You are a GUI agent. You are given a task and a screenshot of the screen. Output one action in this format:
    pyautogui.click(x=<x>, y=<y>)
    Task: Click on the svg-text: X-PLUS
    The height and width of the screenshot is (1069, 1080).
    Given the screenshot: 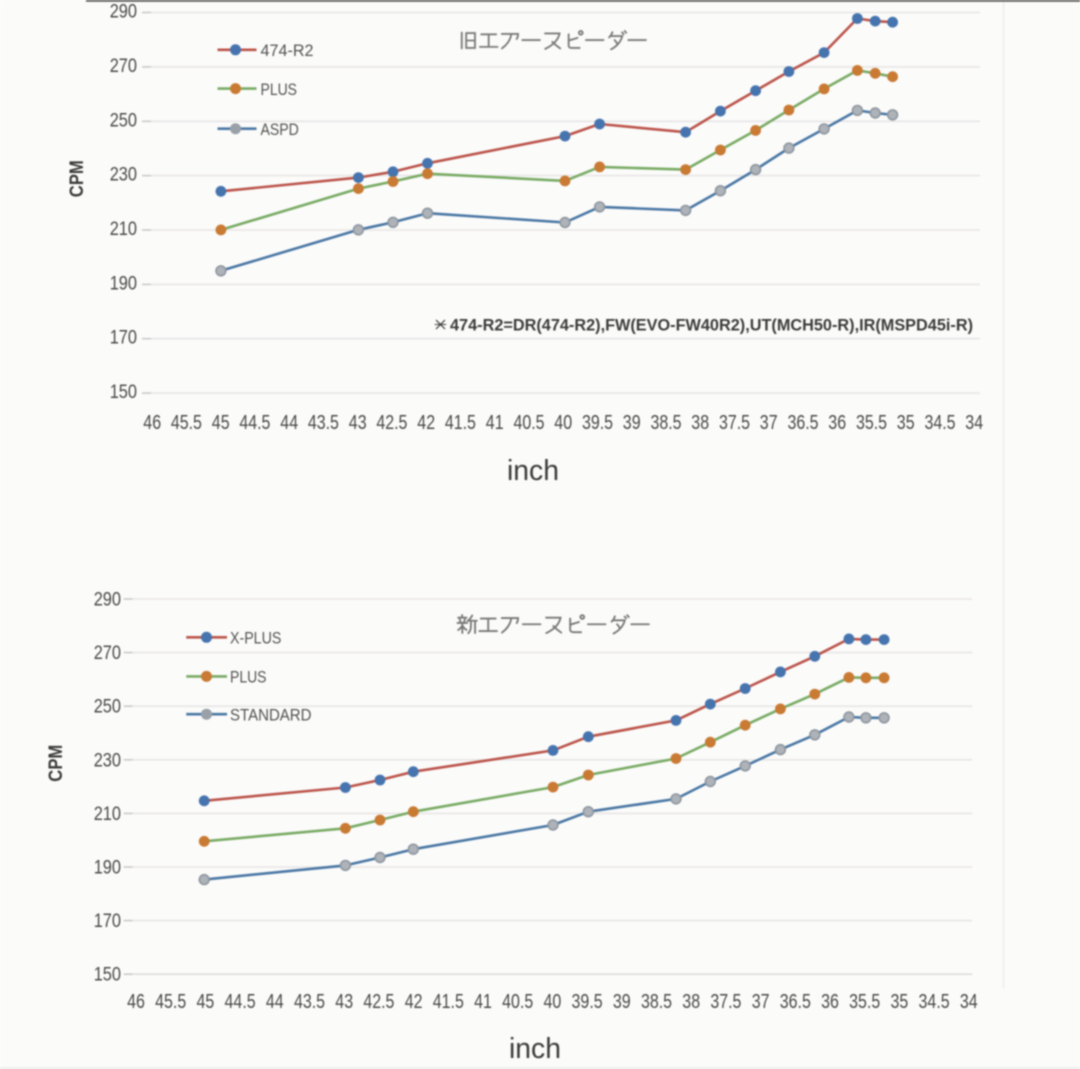 What is the action you would take?
    pyautogui.click(x=255, y=638)
    